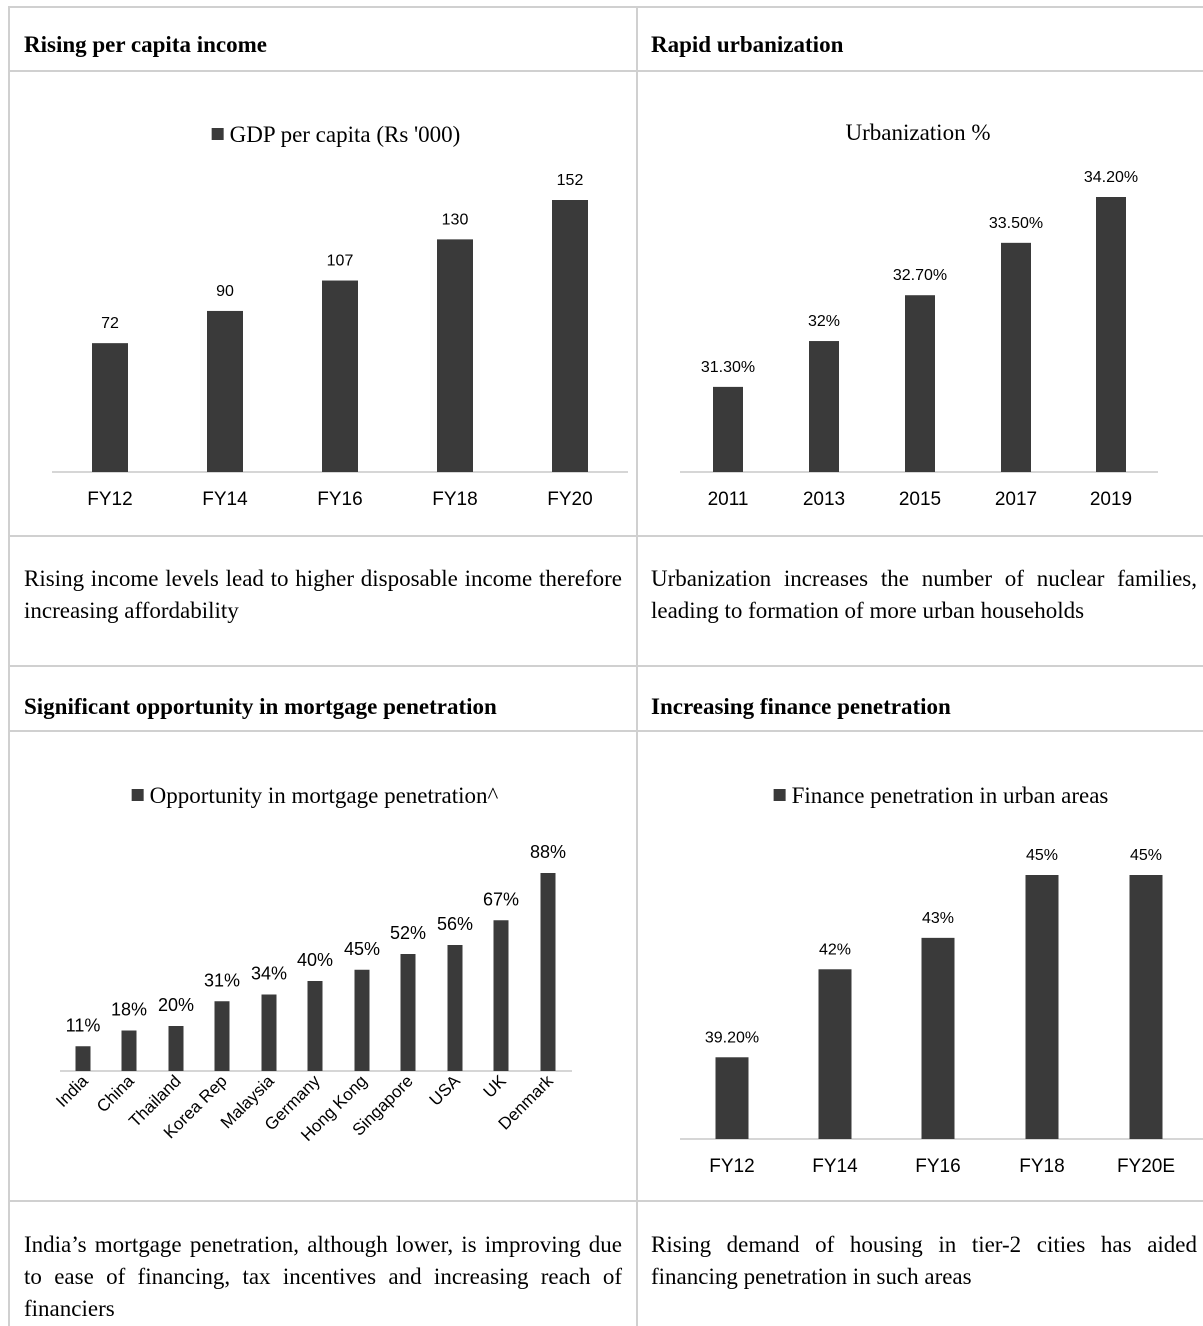 This screenshot has height=1326, width=1203. What do you see at coordinates (110, 323) in the screenshot?
I see `data-label: 72` at bounding box center [110, 323].